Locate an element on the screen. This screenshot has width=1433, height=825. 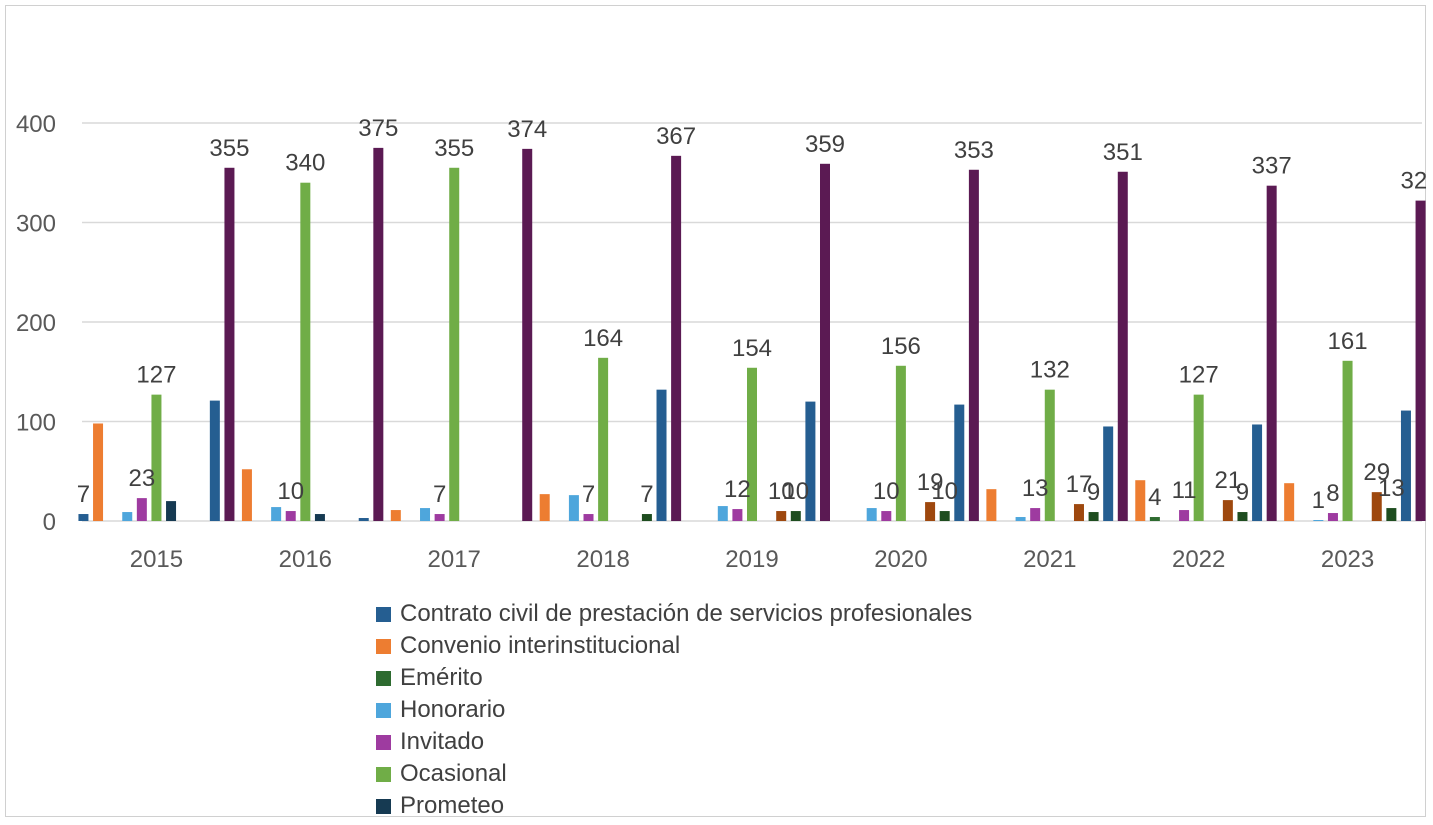
data-label: 132 is located at coordinates (1050, 370).